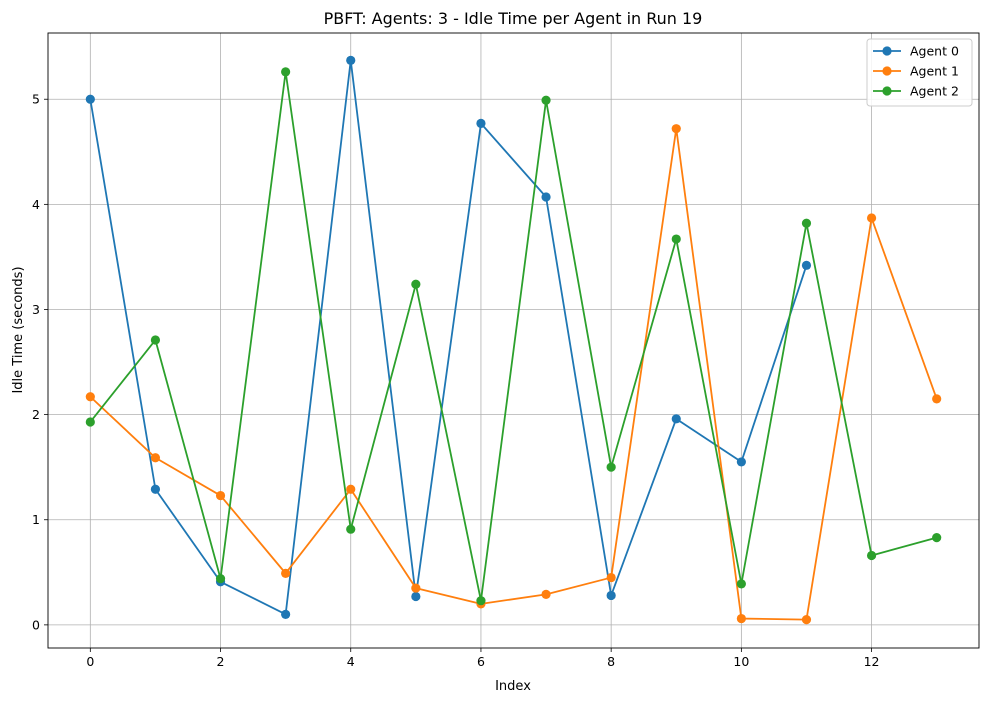 Image resolution: width=988 pixels, height=705 pixels. Describe the element at coordinates (18, 329) in the screenshot. I see `y-axis-label: Idle Time (seconds)` at that location.